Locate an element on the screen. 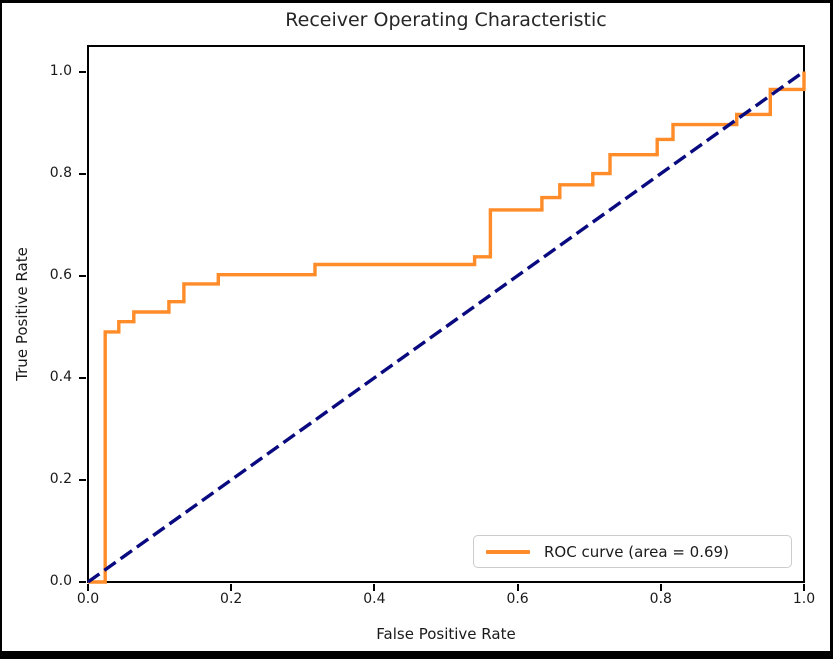 This screenshot has width=833, height=659. figure-border-bottom is located at coordinates (416, 655).